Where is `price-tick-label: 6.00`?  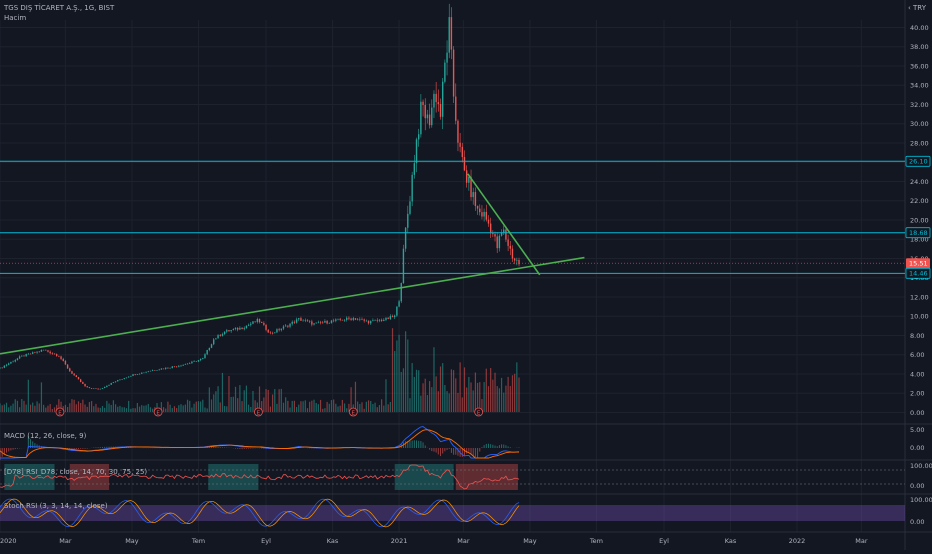 price-tick-label: 6.00 is located at coordinates (917, 355).